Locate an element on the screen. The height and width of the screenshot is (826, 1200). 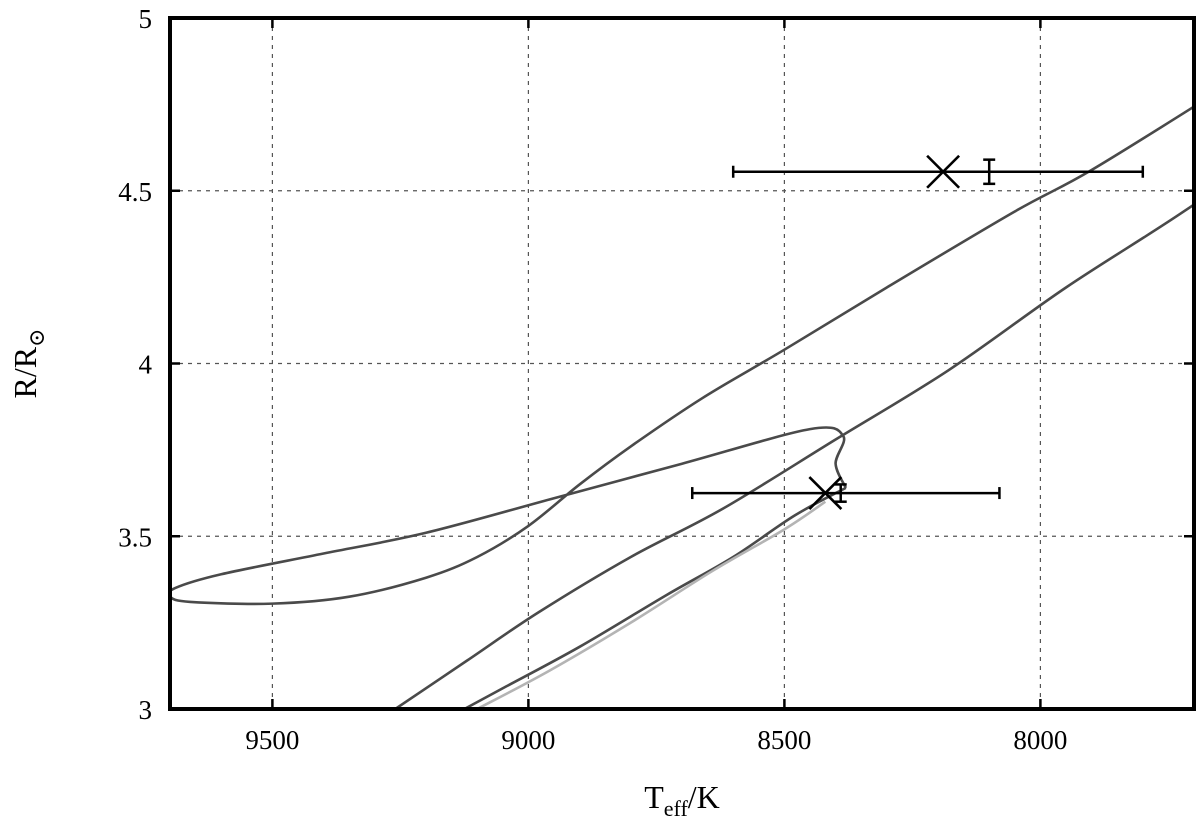
x-tick-label: 8000 is located at coordinates (1040, 740).